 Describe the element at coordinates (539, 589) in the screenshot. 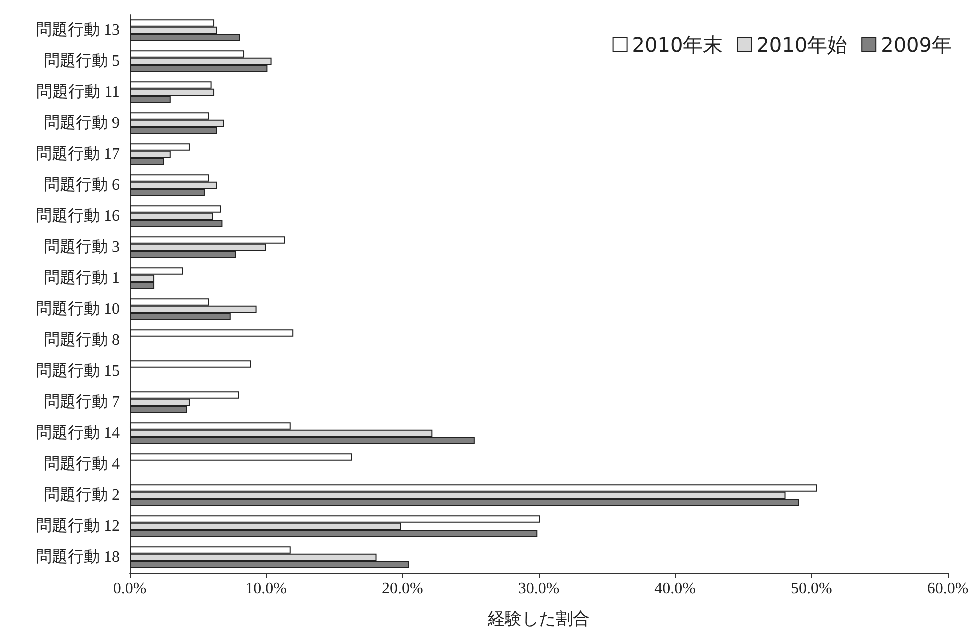

I see `x-tick-label: 30.0%` at that location.